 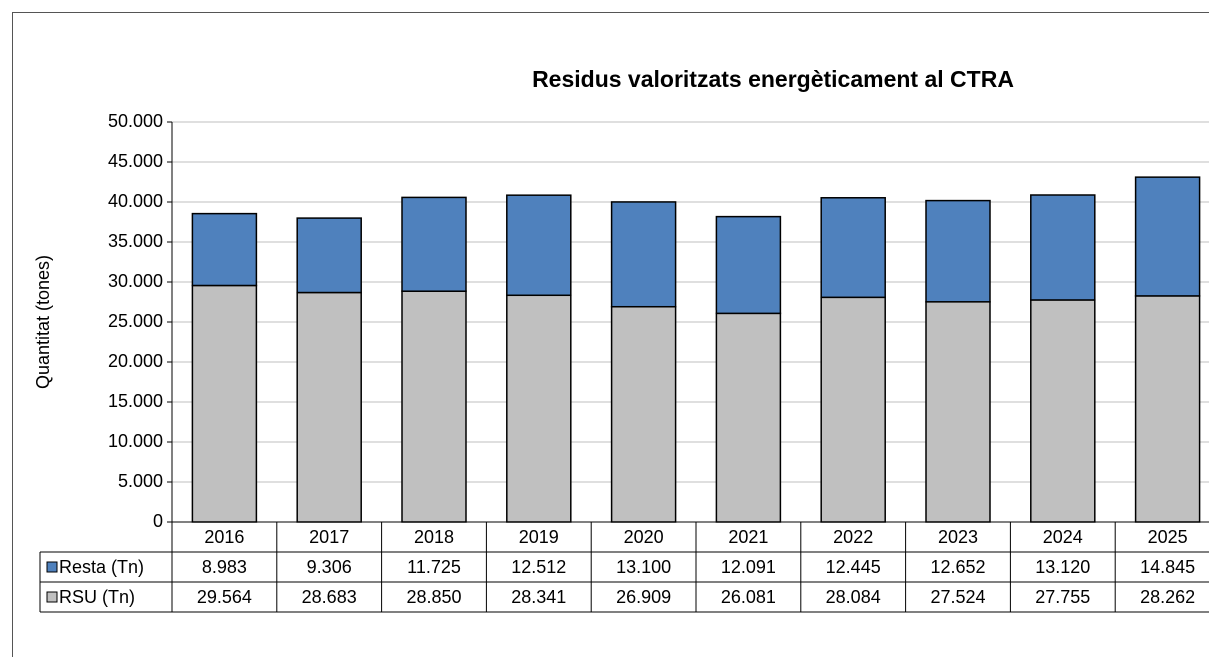 What do you see at coordinates (135, 281) in the screenshot?
I see `y-tick-label: 30.000` at bounding box center [135, 281].